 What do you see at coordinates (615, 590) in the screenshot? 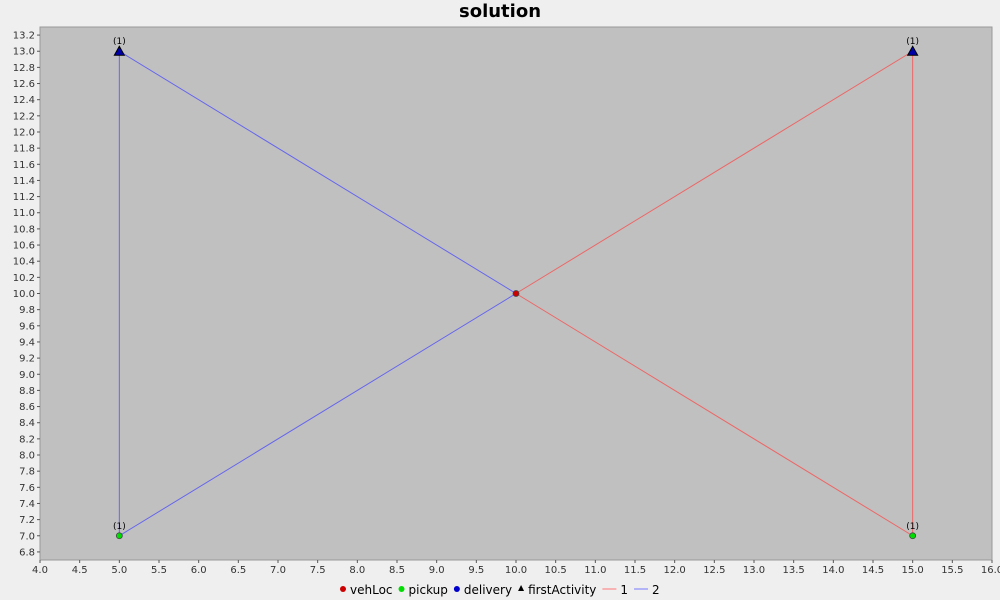
I see `legend-item: 1` at bounding box center [615, 590].